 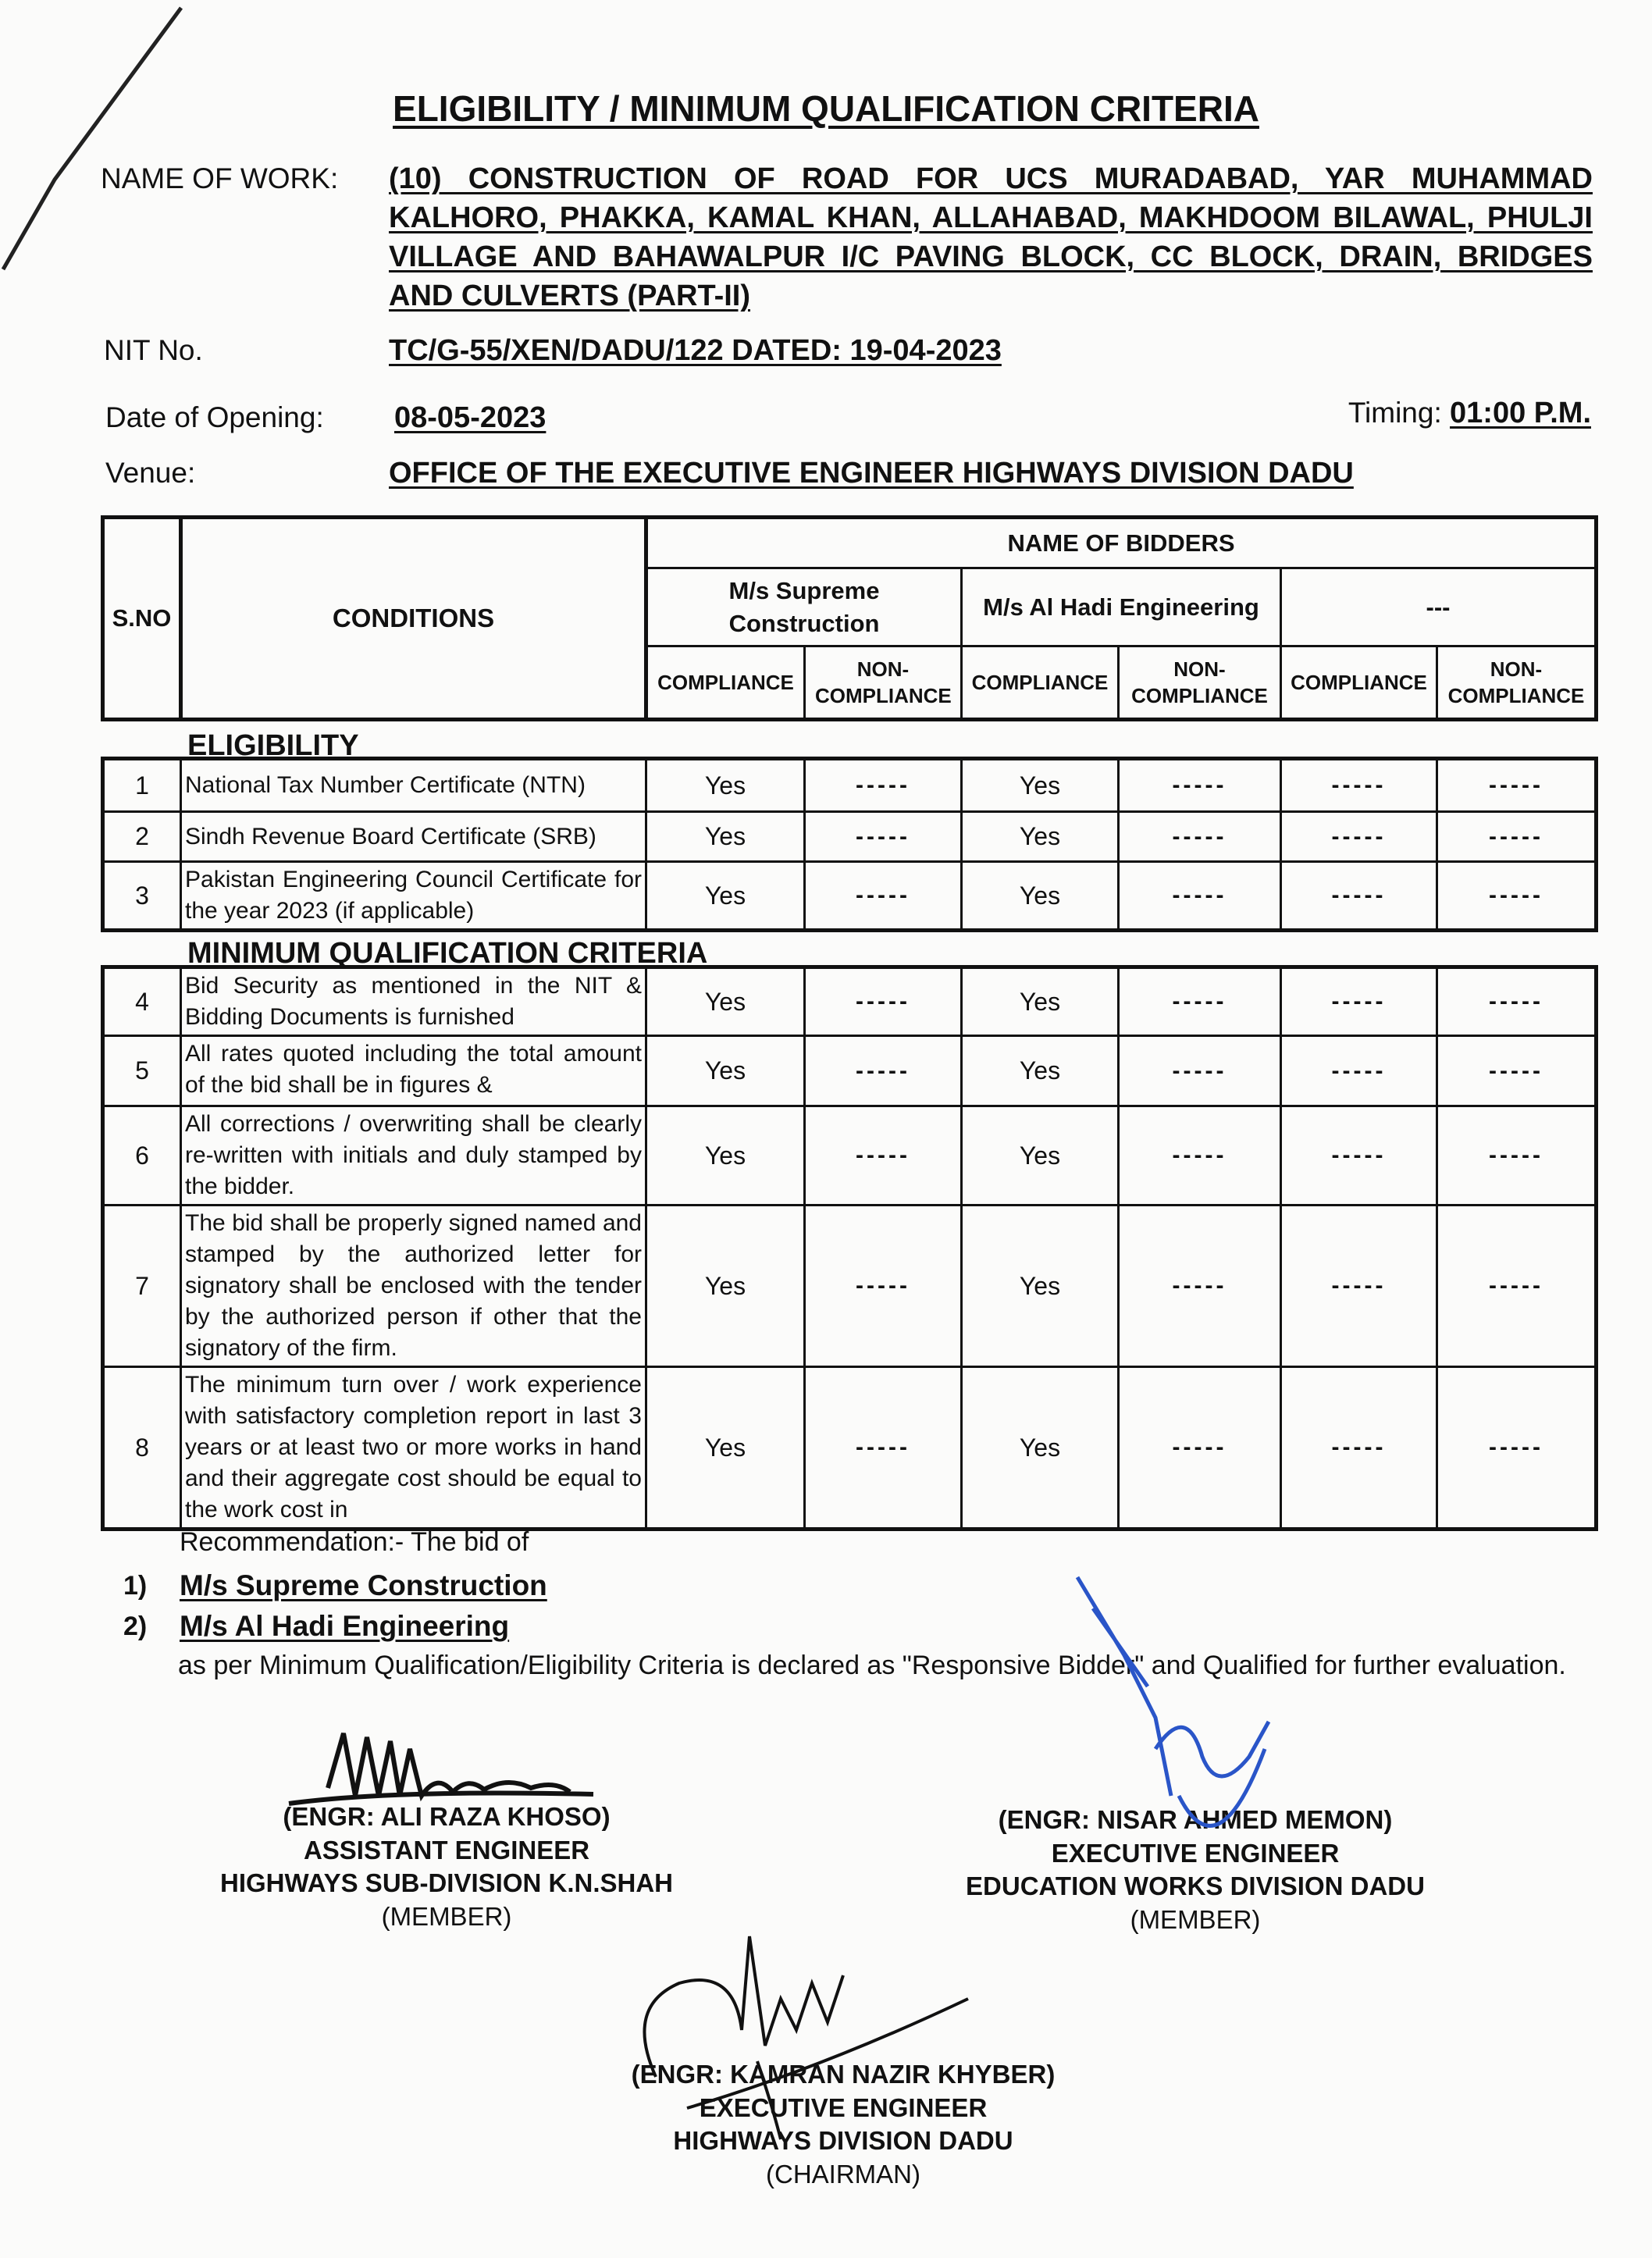 I want to click on recommendation-num-2: 2), so click(x=135, y=1626).